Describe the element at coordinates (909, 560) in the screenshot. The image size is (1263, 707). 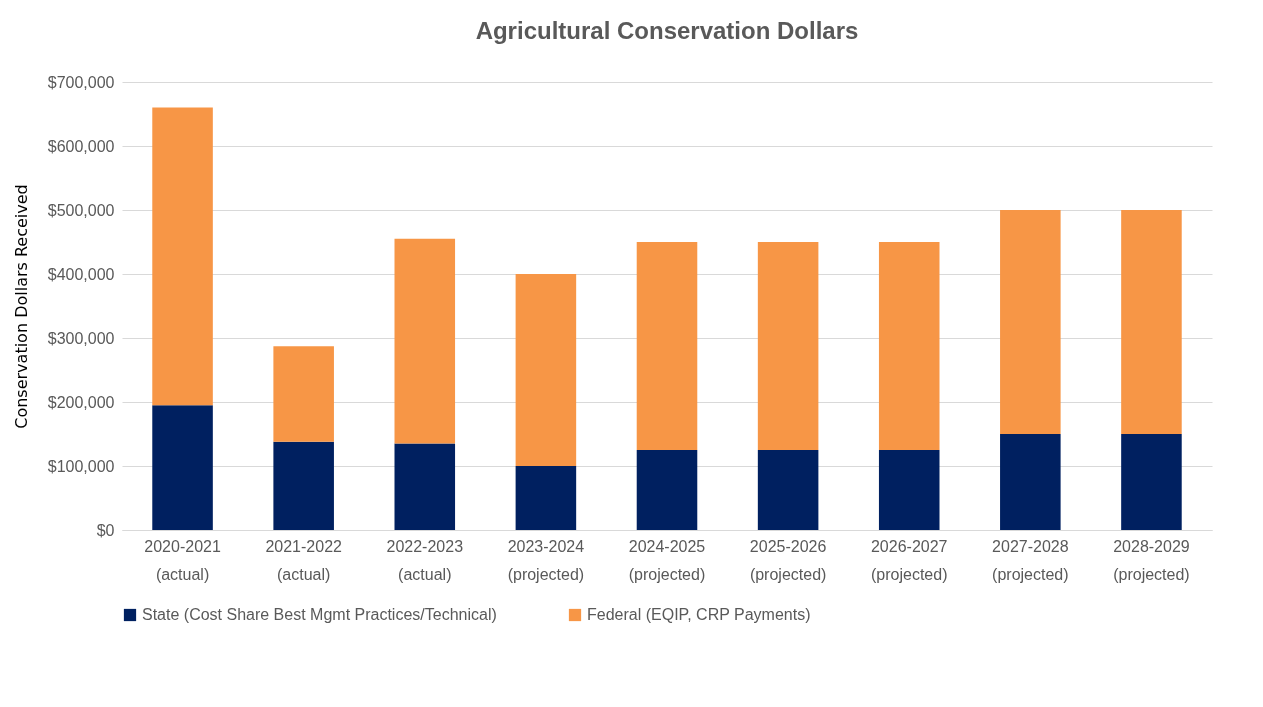
I see `x-tick-label: 2026-2027 (projected)` at that location.